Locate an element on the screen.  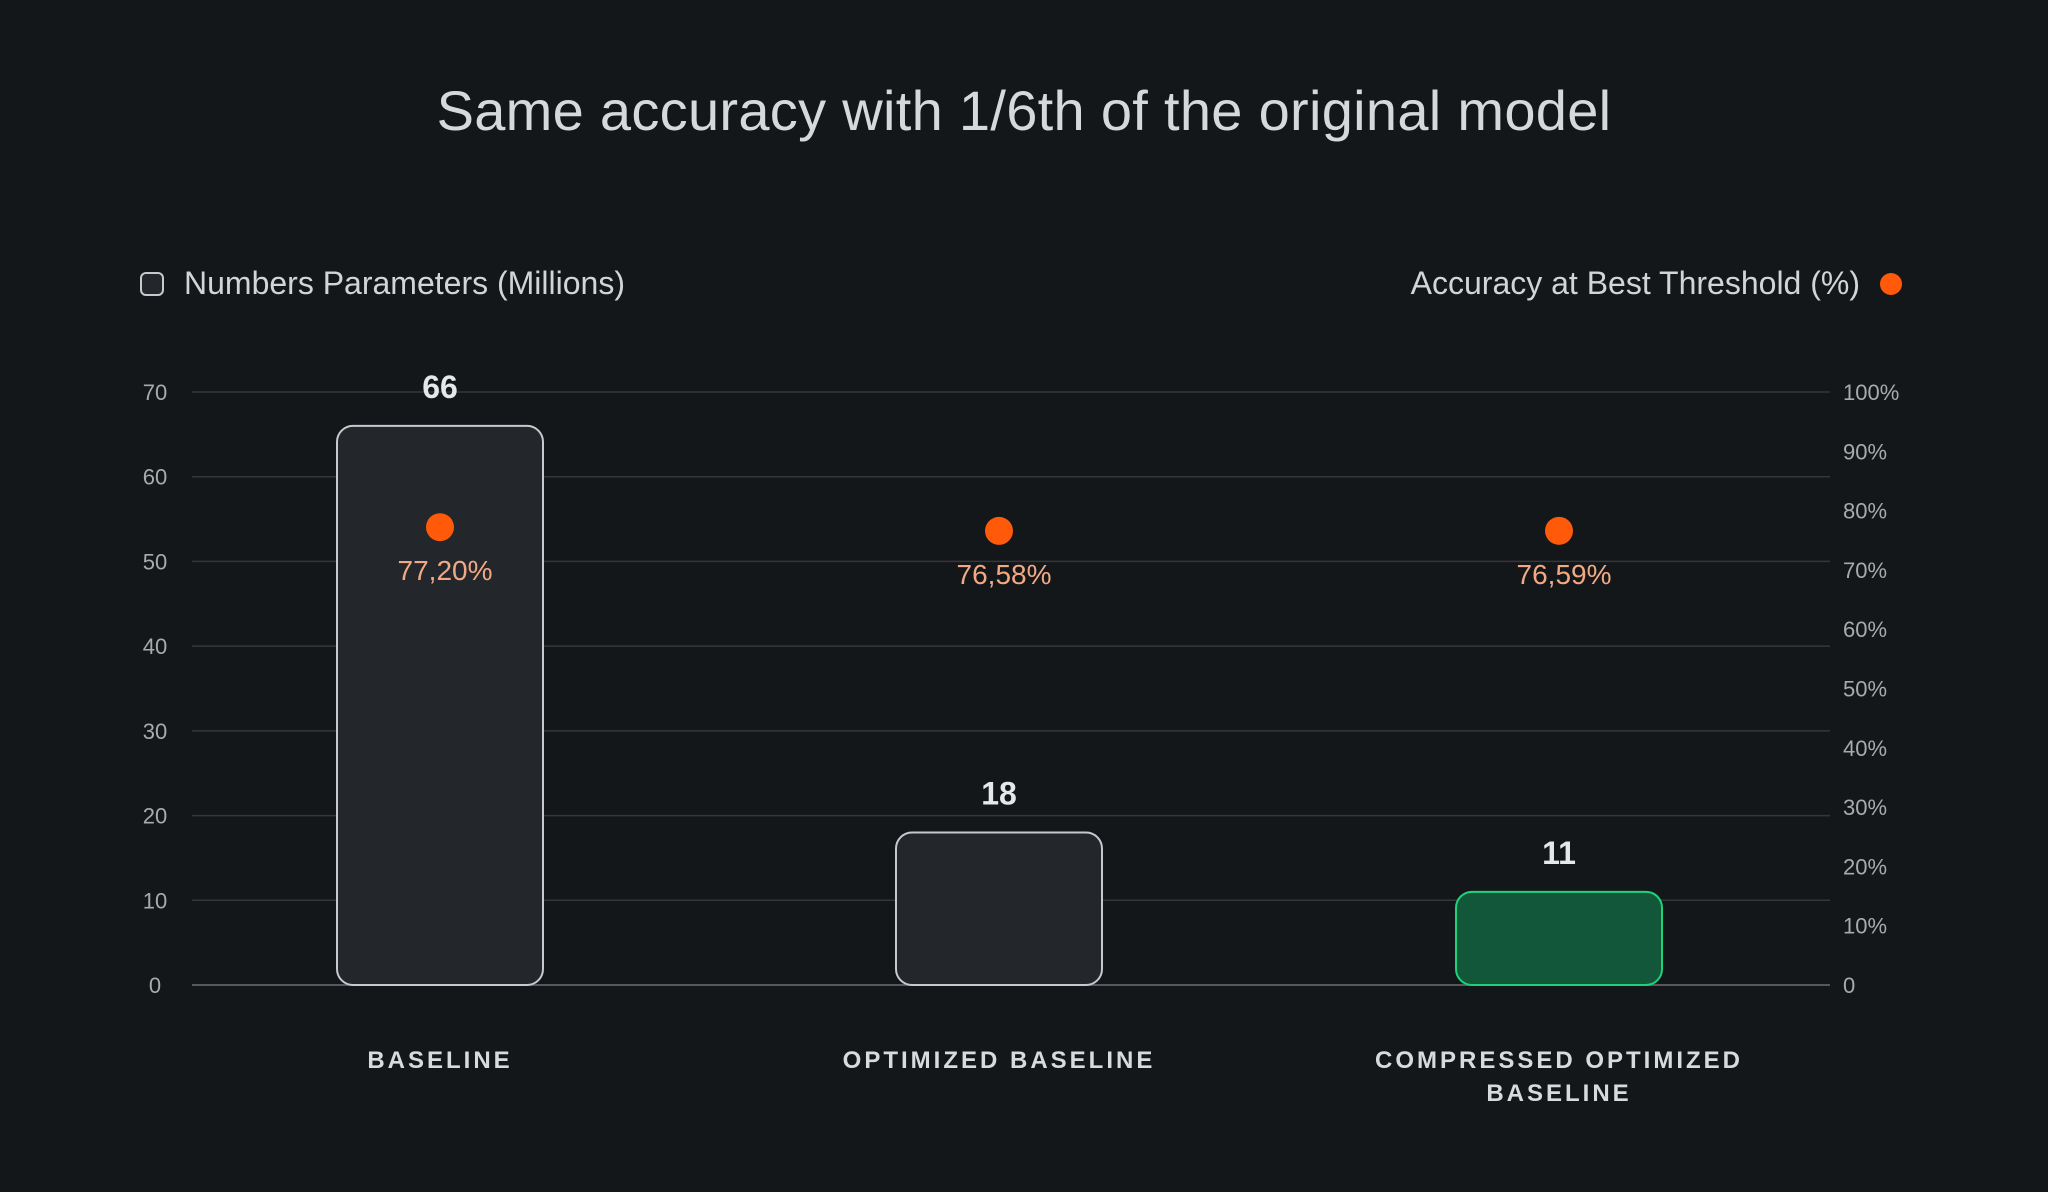
legend-parameters-swatch-icon is located at coordinates (152, 283).